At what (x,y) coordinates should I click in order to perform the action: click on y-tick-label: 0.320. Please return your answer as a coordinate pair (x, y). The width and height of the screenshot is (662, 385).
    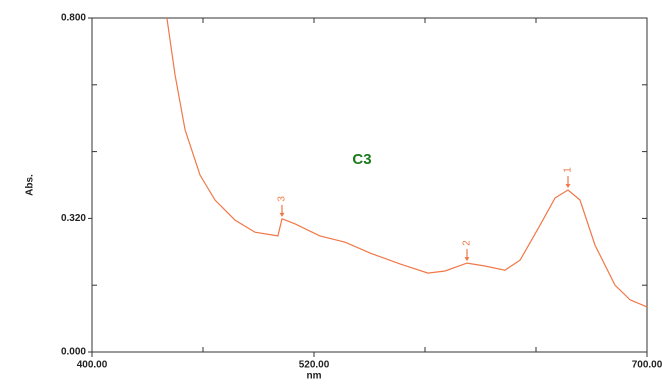
    Looking at the image, I should click on (73, 218).